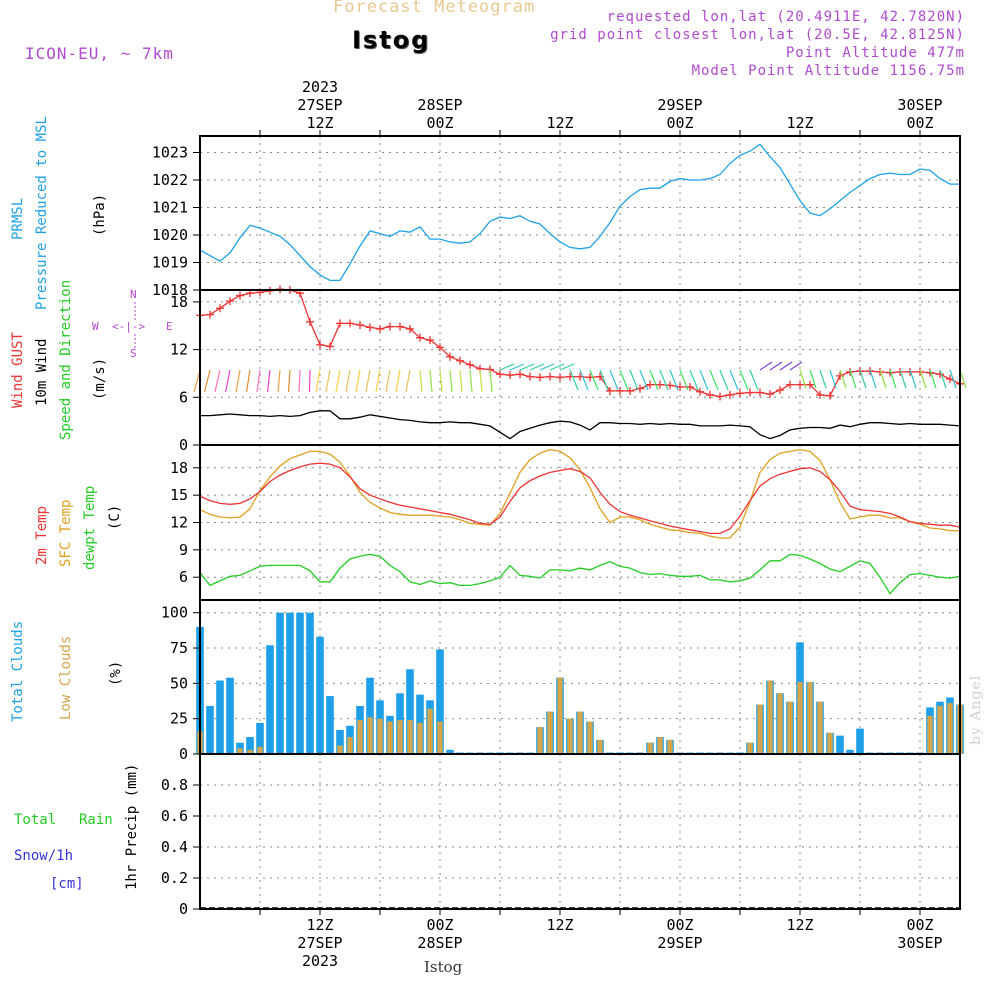 The image size is (1000, 1000). What do you see at coordinates (919, 105) in the screenshot?
I see `top-time-label: 30SEP` at bounding box center [919, 105].